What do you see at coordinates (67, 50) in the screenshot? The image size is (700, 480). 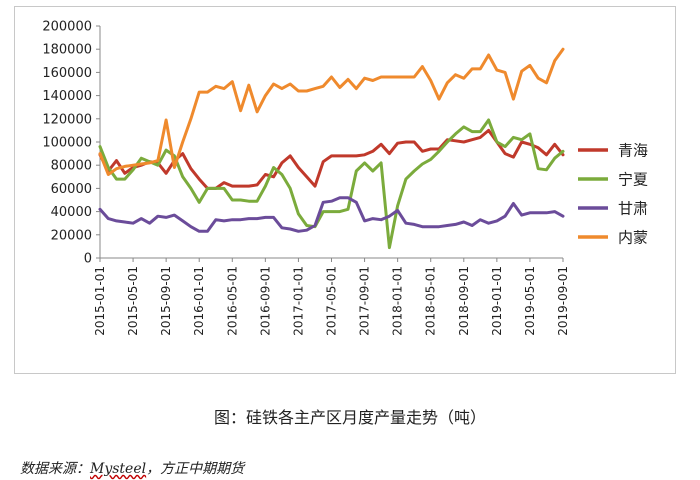 I see `y-tick-label: 180000` at bounding box center [67, 50].